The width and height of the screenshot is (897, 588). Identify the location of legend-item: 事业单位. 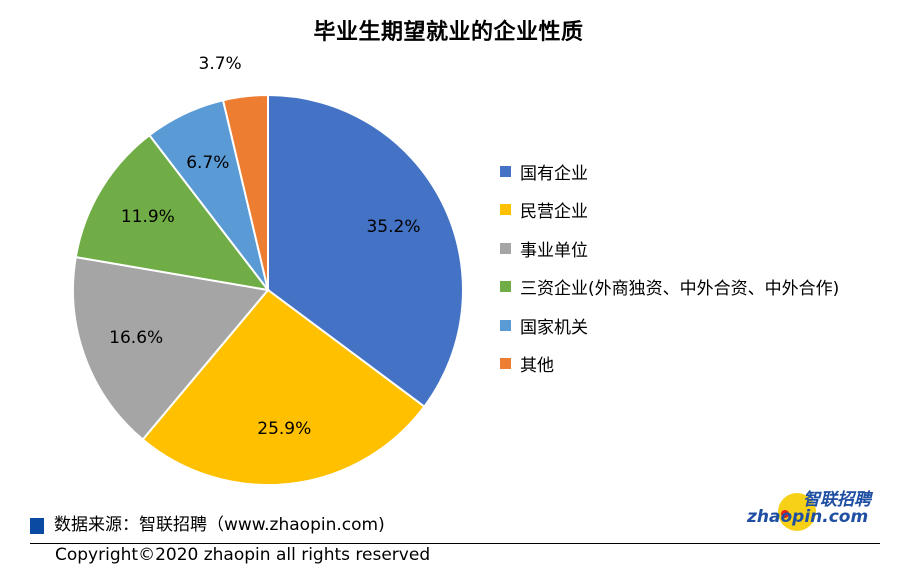
(669, 248).